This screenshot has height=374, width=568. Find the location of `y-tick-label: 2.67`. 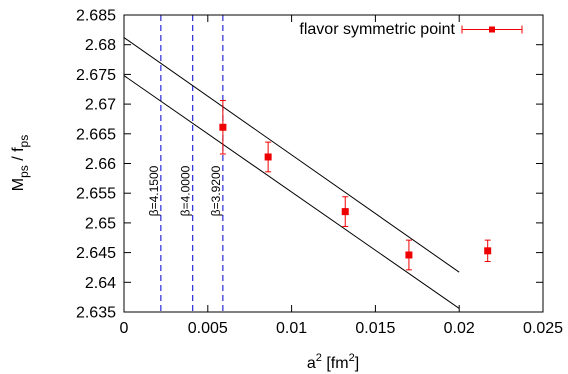

y-tick-label: 2.67 is located at coordinates (100, 105).